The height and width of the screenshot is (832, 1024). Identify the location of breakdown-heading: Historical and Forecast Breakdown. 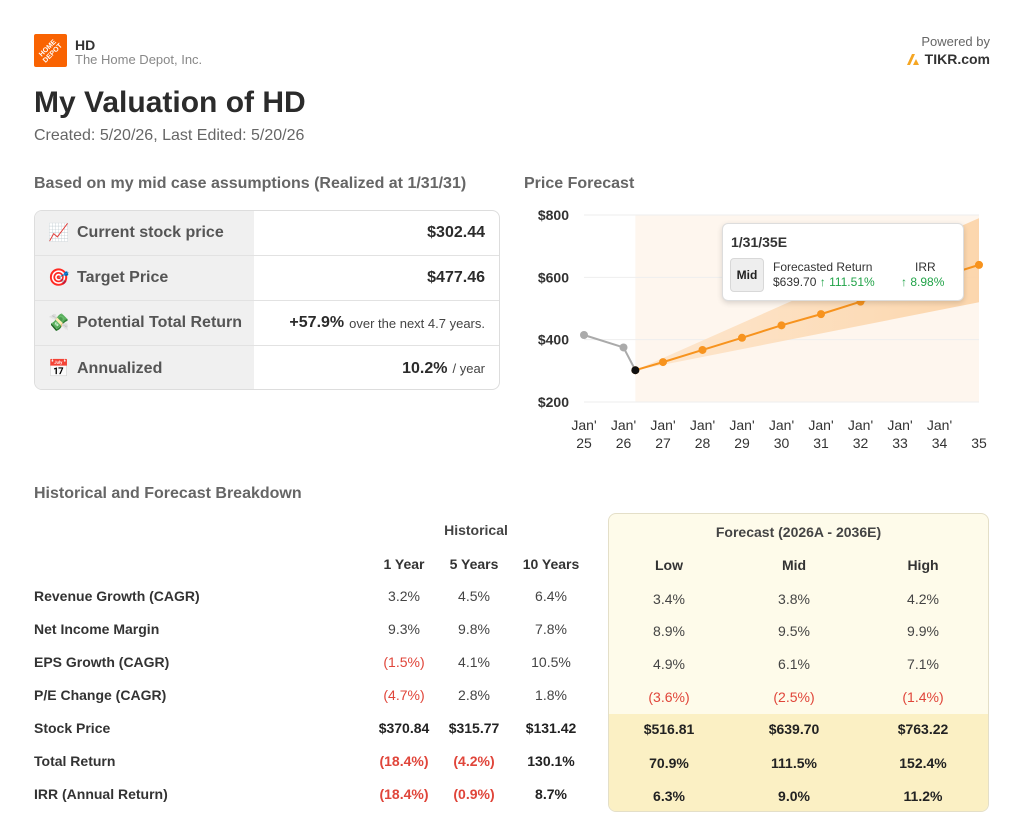
(168, 493).